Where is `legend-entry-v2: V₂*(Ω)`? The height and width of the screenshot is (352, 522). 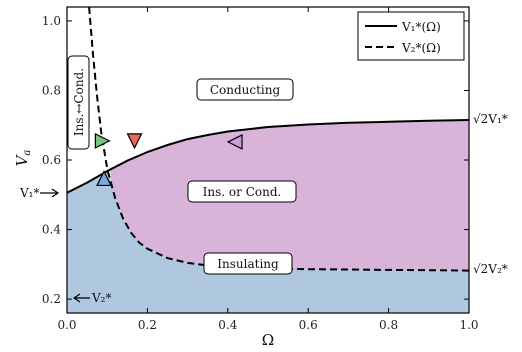
legend-entry-v2: V₂*(Ω) is located at coordinates (421, 48).